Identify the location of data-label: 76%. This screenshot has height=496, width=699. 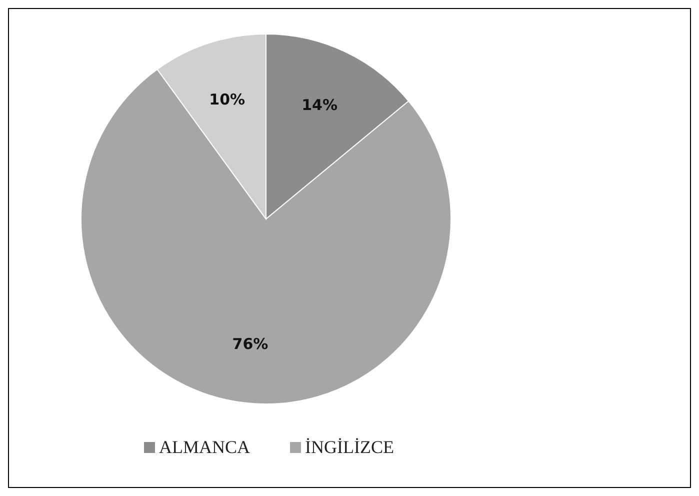
(250, 343).